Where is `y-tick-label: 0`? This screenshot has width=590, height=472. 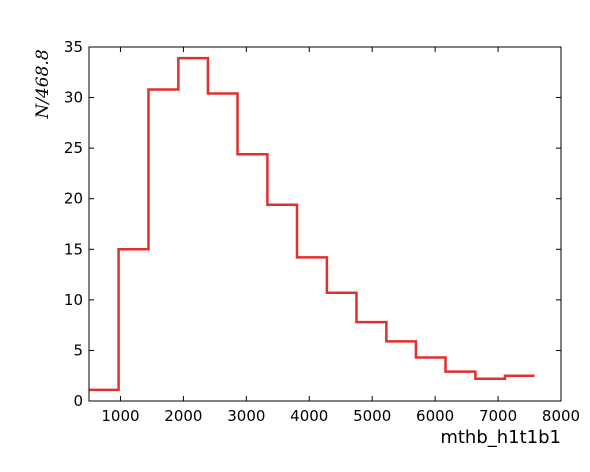
y-tick-label: 0 is located at coordinates (78, 401).